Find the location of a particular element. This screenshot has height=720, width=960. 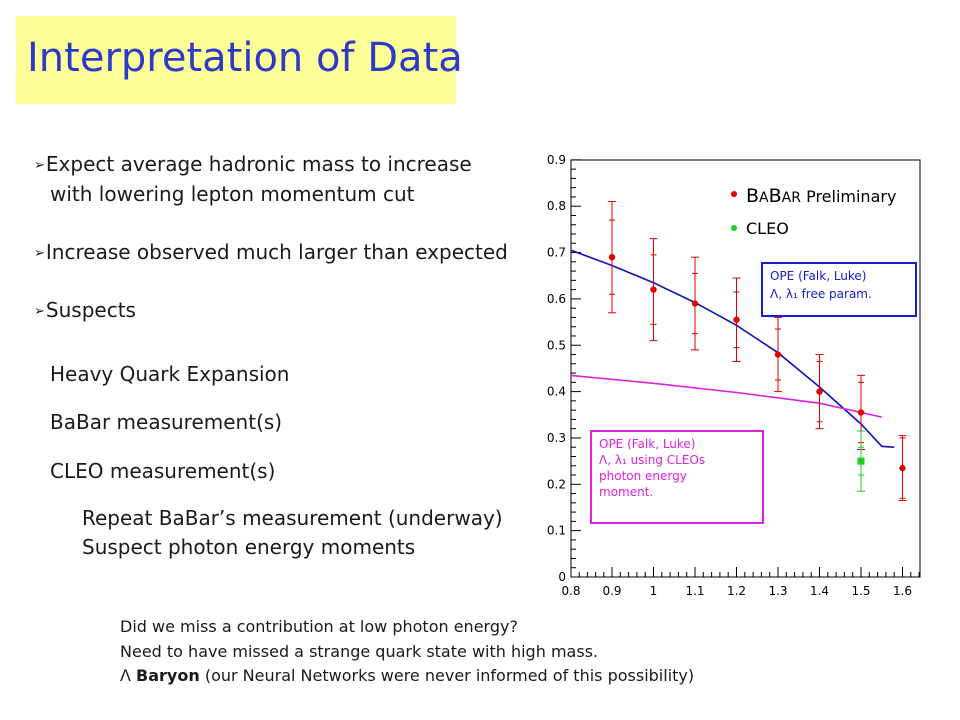

title-background is located at coordinates (236, 60).